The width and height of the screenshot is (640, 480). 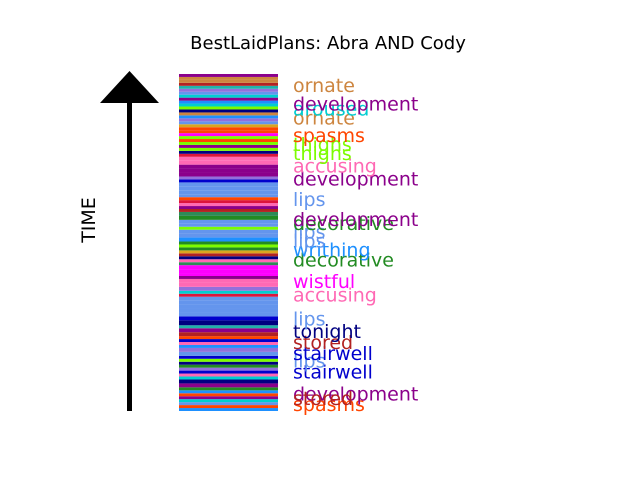 I want to click on time-arrow-head, so click(x=129, y=87).